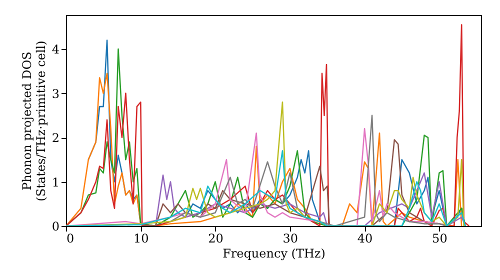  Describe the element at coordinates (310, 199) in the screenshot. I see `line-series` at that location.